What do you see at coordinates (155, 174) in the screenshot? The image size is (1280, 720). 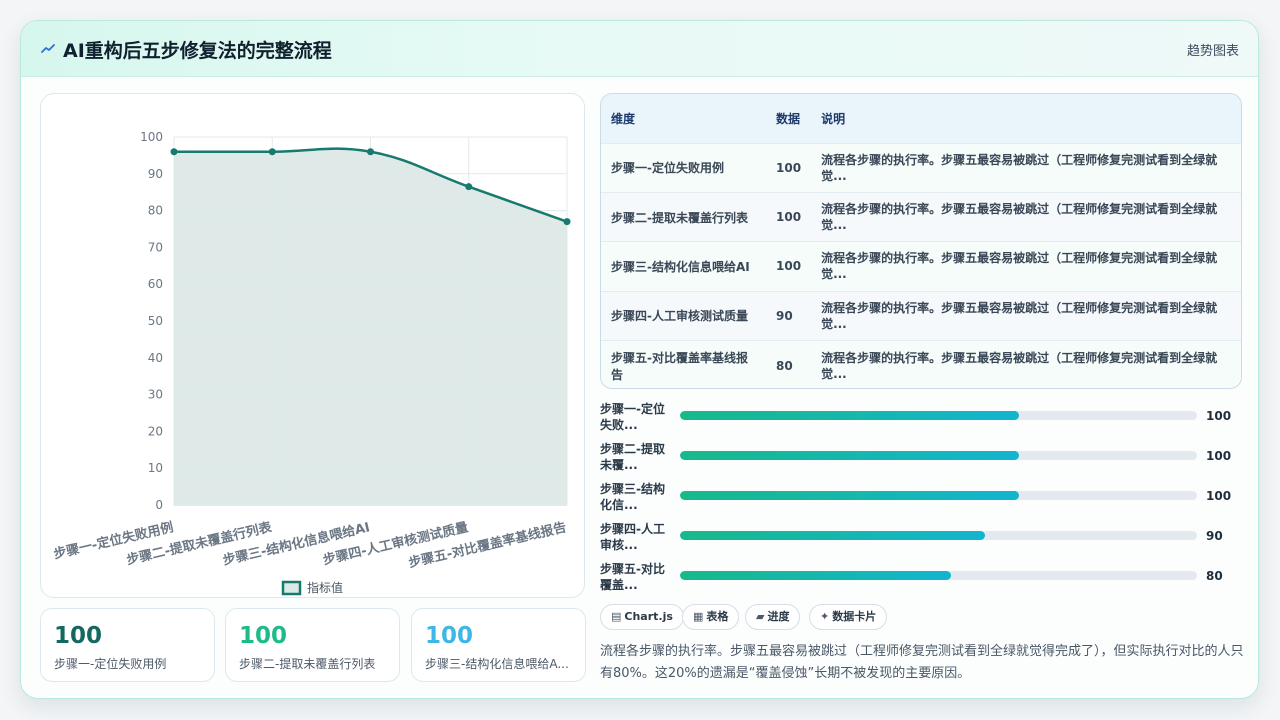 I see `y-tick-label: 90` at bounding box center [155, 174].